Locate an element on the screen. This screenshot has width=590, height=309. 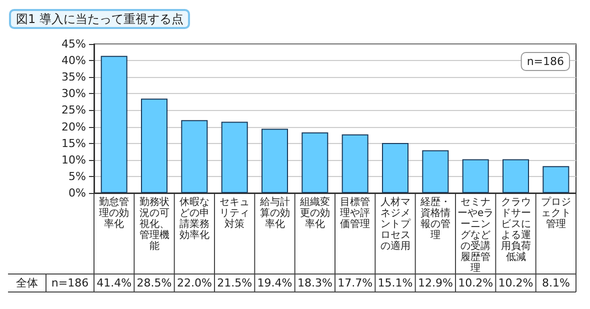
data-label: 18.3% is located at coordinates (314, 283).